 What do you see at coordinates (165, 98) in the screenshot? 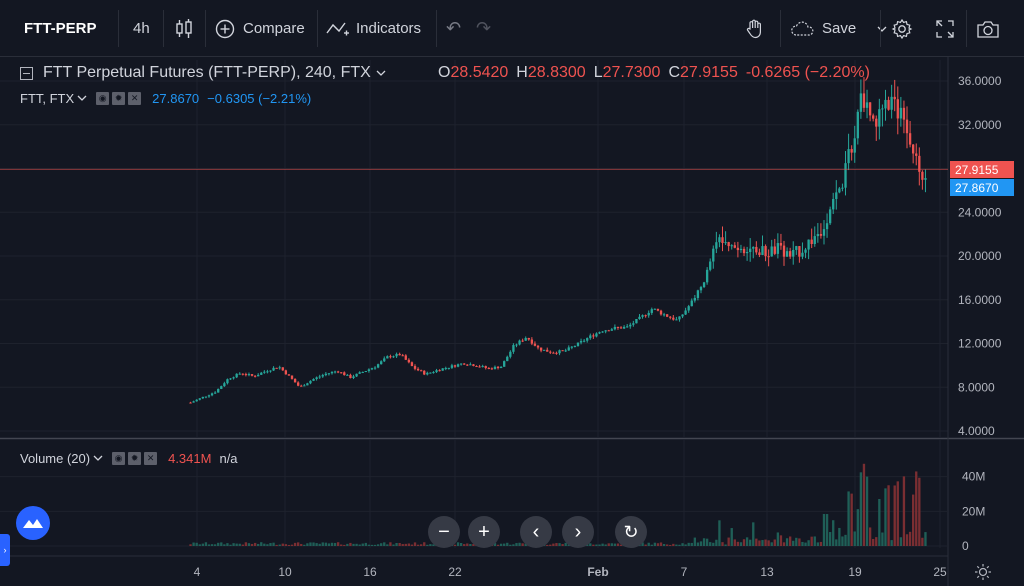
I see `ftt-series-legend: FTT, FTX ◉ ✹ ✕ 27.8670 −0.6305 (−2.21%)` at bounding box center [165, 98].